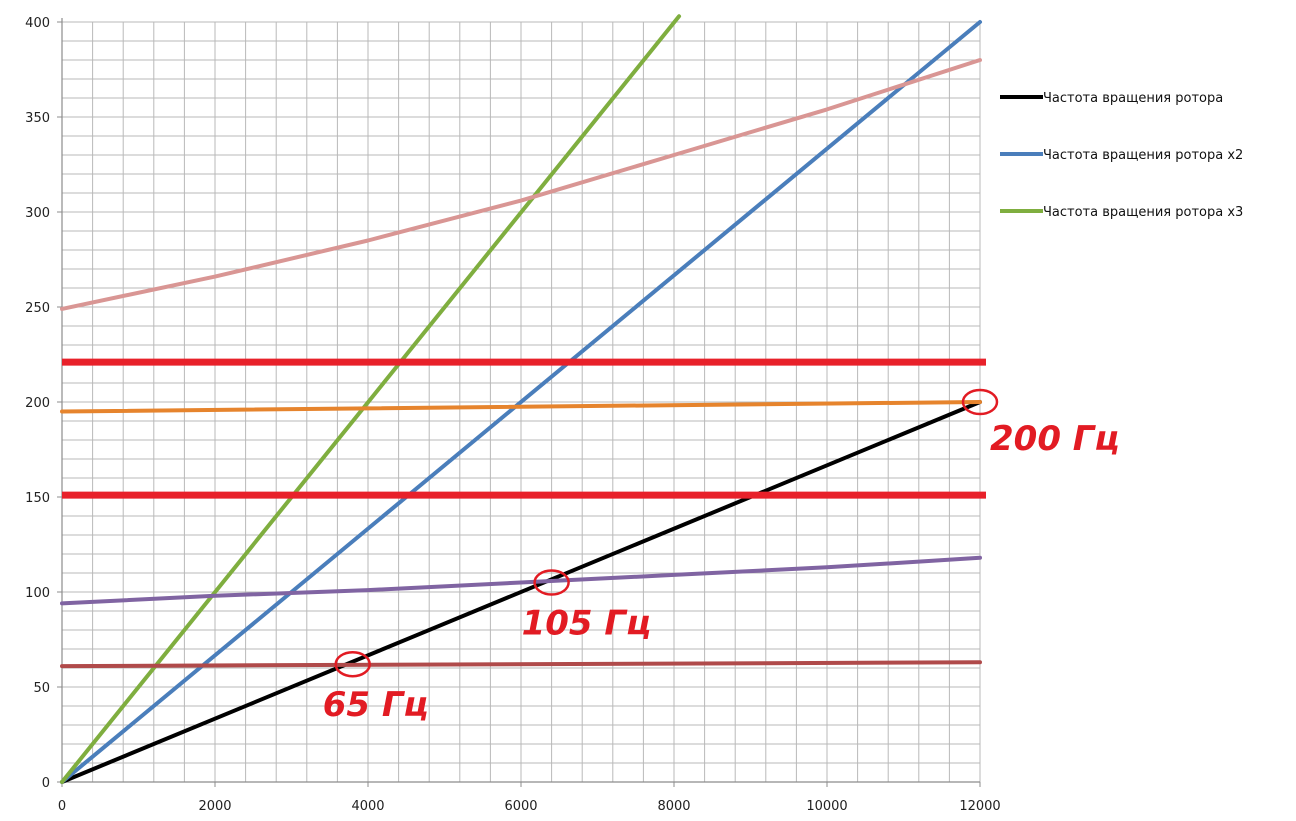  What do you see at coordinates (37, 213) in the screenshot?
I see `y-tick-label: 300` at bounding box center [37, 213].